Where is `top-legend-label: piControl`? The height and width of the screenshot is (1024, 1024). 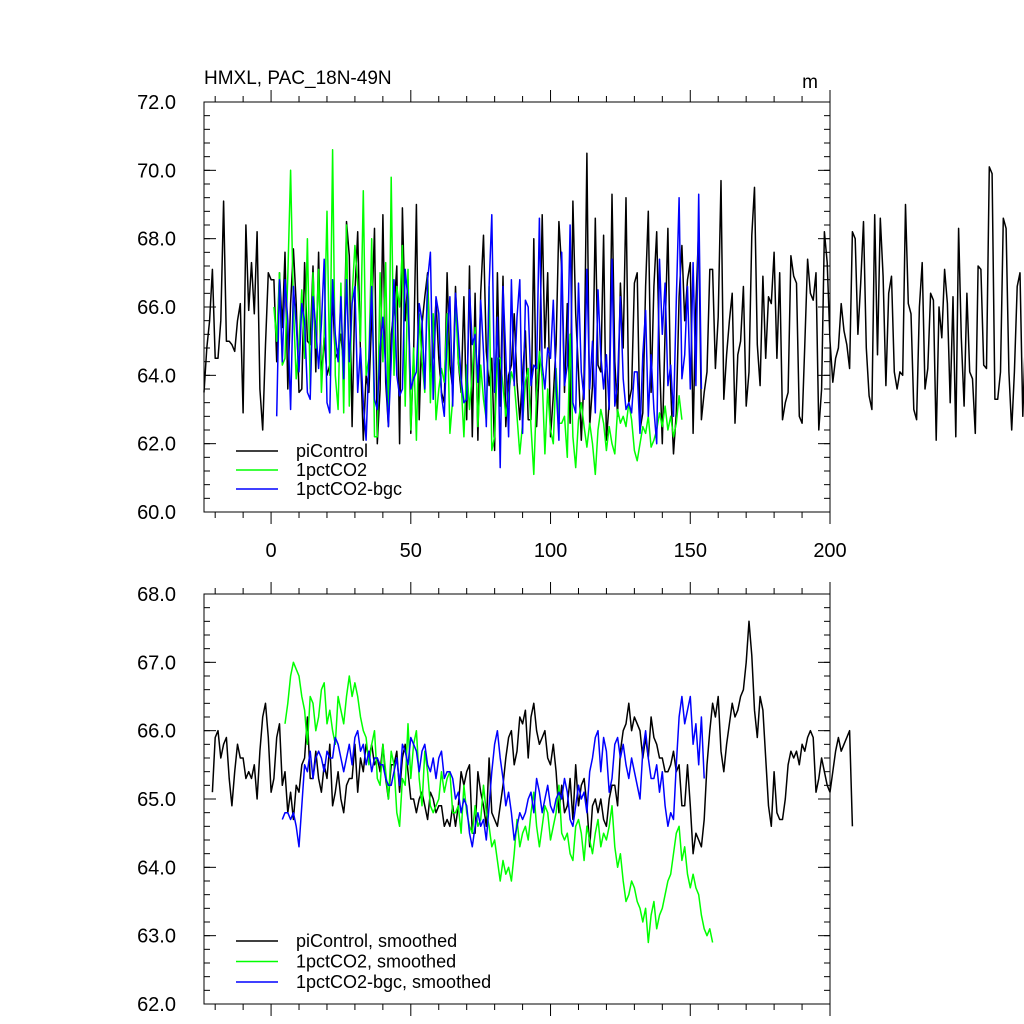 top-legend-label: piControl is located at coordinates (332, 451).